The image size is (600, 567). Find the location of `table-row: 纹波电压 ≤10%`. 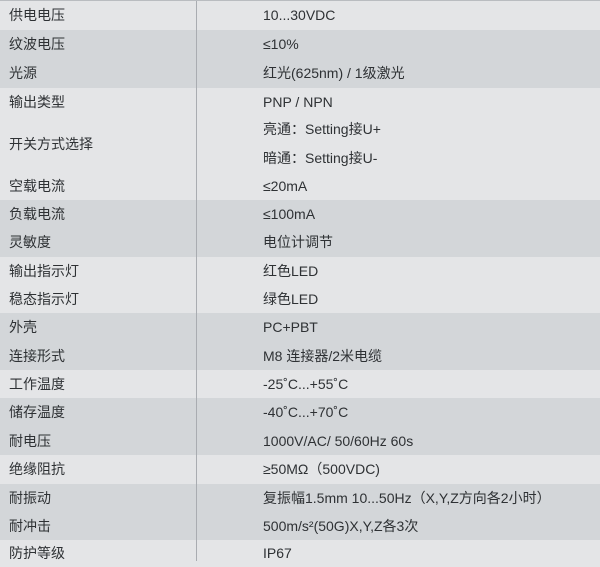

table-row: 纹波电压 ≤10% is located at coordinates (300, 44).